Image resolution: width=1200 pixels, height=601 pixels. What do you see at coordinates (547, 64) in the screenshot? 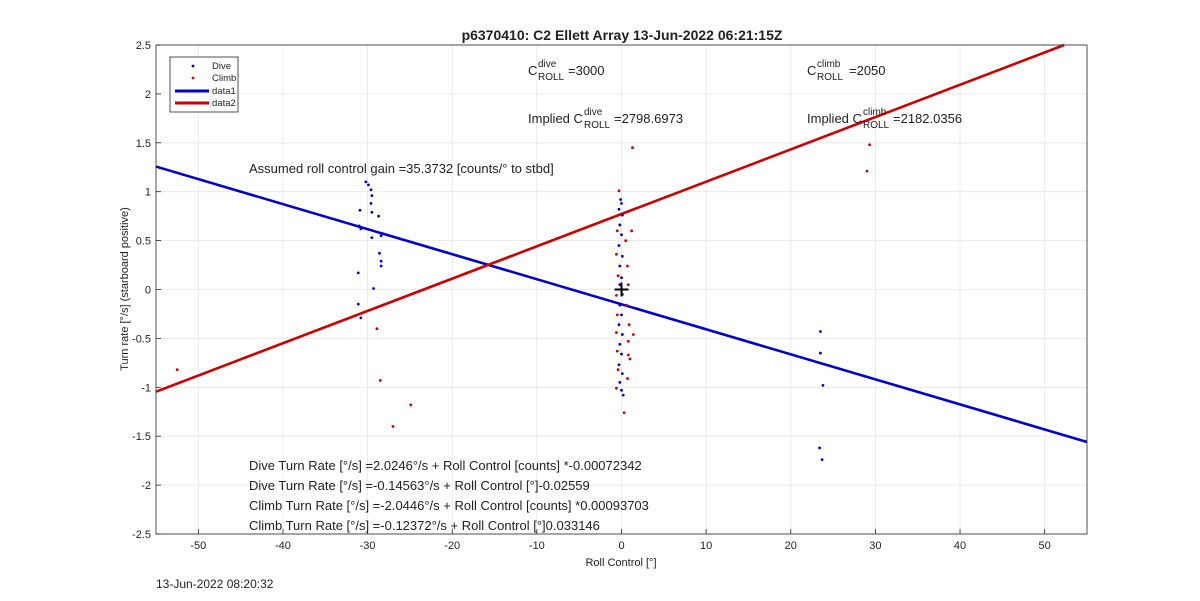
I see `c-dive-sup: dive` at bounding box center [547, 64].